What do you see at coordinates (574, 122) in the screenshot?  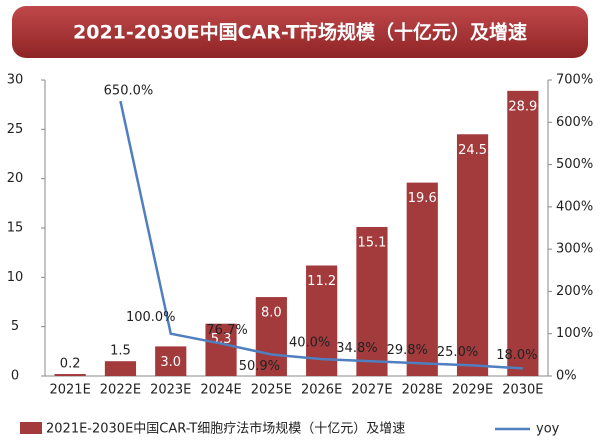 I see `y2-tick-label: 600%` at bounding box center [574, 122].